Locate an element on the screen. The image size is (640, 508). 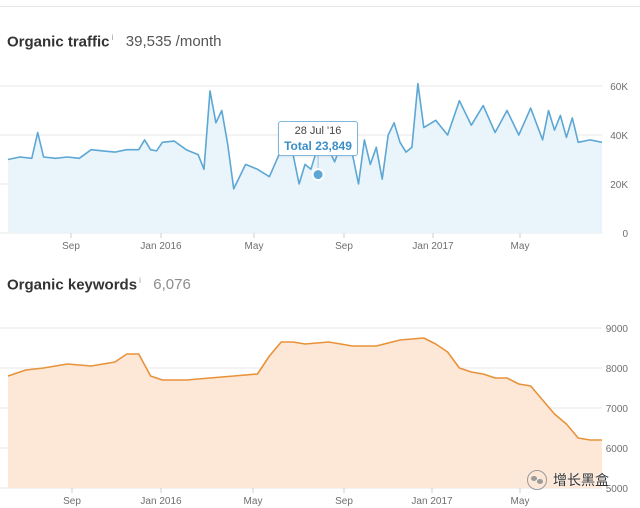
traffic-header: Organic traffic i 39,535/month is located at coordinates (114, 42).